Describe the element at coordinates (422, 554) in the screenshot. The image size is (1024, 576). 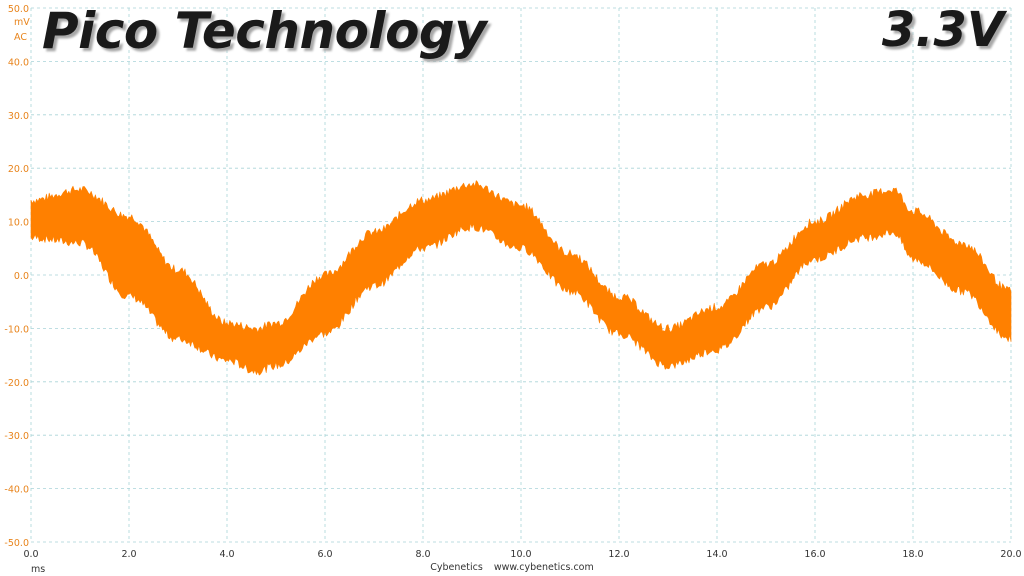
I see `x-tick-label: 8.0` at that location.